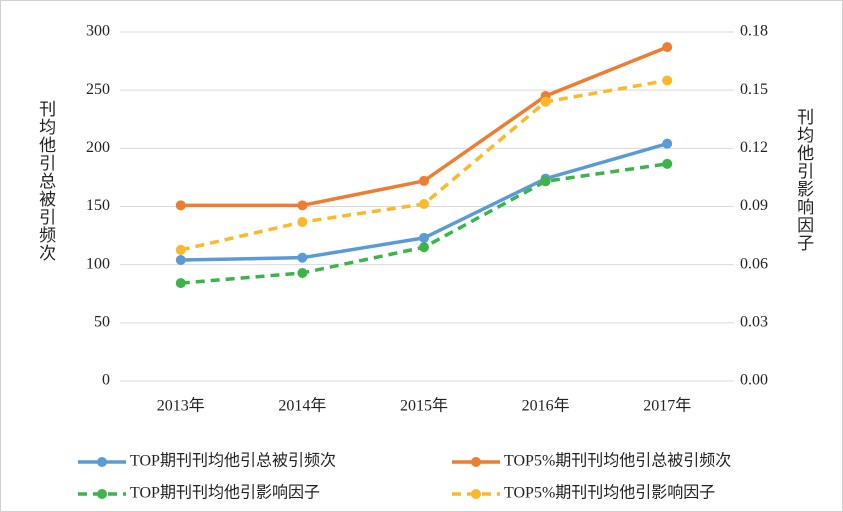 The height and width of the screenshot is (512, 843). I want to click on x-tick-label: 2016年, so click(546, 406).